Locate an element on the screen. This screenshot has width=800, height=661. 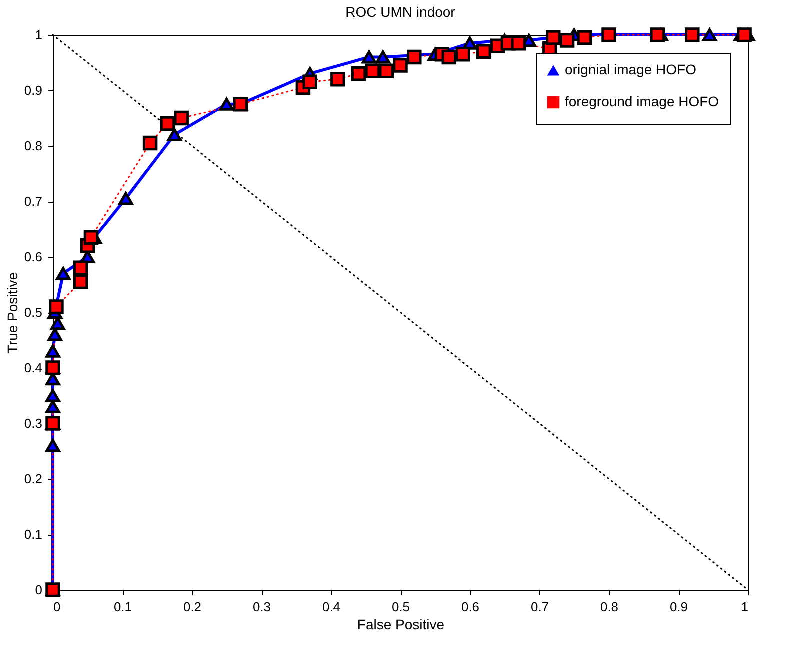
x-tick-label: 0.4 is located at coordinates (331, 607).